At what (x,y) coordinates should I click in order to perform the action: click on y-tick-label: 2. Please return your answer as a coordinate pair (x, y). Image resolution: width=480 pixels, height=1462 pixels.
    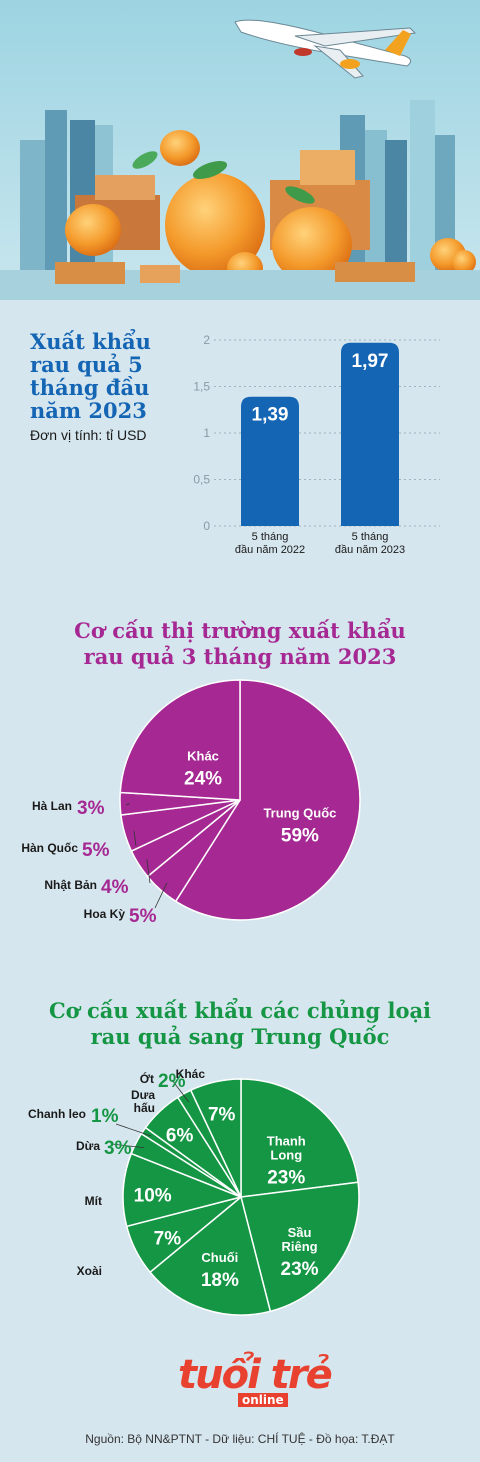
    Looking at the image, I should click on (206, 340).